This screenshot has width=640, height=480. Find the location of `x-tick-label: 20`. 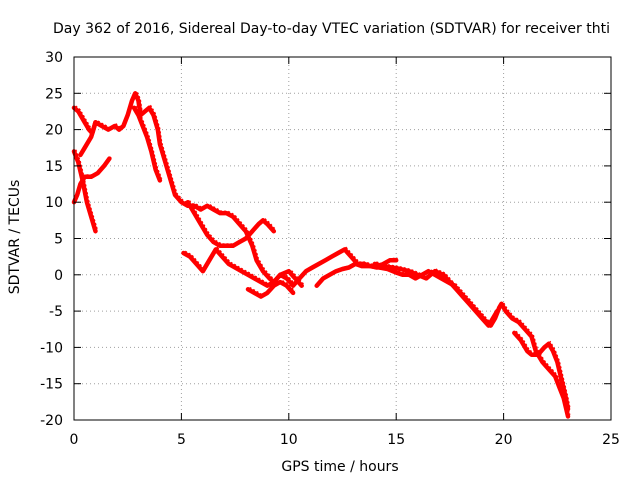

x-tick-label: 20 is located at coordinates (504, 440).